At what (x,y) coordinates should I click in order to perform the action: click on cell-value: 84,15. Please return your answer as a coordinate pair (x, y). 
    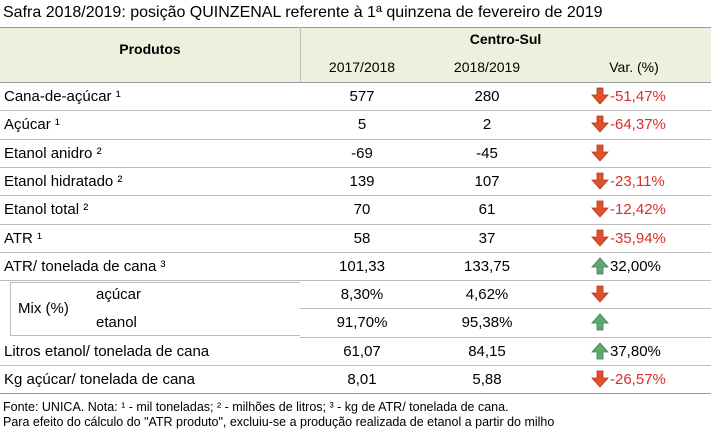
    Looking at the image, I should click on (487, 351).